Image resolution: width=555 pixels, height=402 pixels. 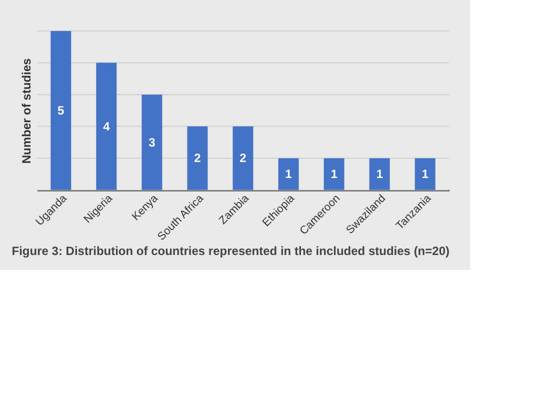 What do you see at coordinates (27, 111) in the screenshot?
I see `y-axis-title: Number of studies` at bounding box center [27, 111].